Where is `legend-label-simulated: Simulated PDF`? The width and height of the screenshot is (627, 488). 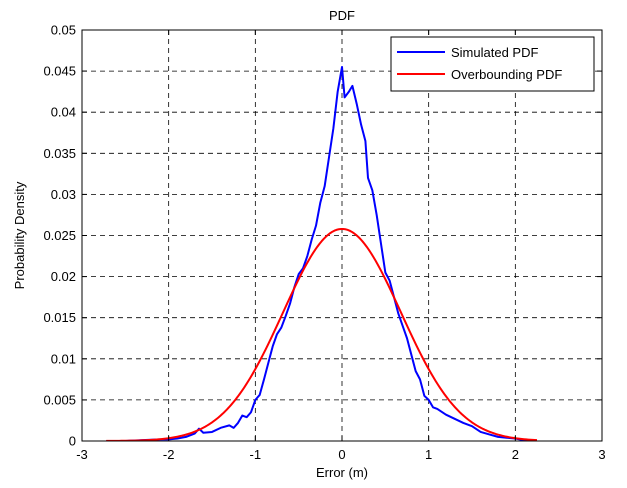
legend-label-simulated: Simulated PDF is located at coordinates (494, 52).